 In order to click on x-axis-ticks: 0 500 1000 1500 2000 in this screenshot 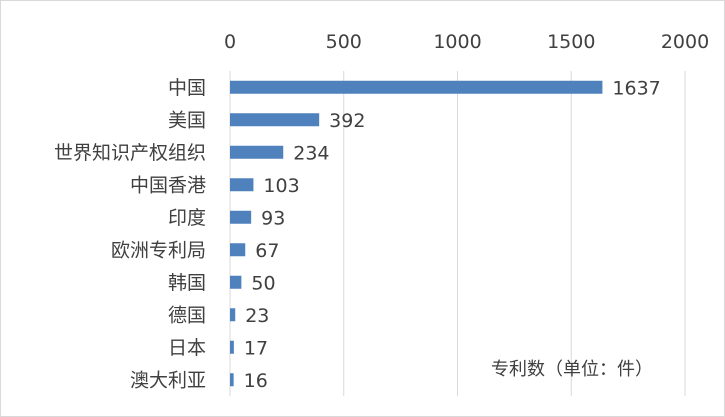, I will do `click(466, 42)`.